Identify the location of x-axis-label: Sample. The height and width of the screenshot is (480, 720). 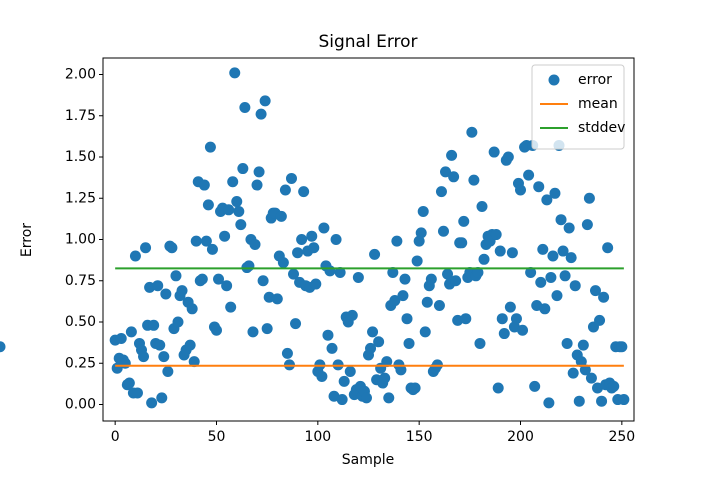
(368, 460).